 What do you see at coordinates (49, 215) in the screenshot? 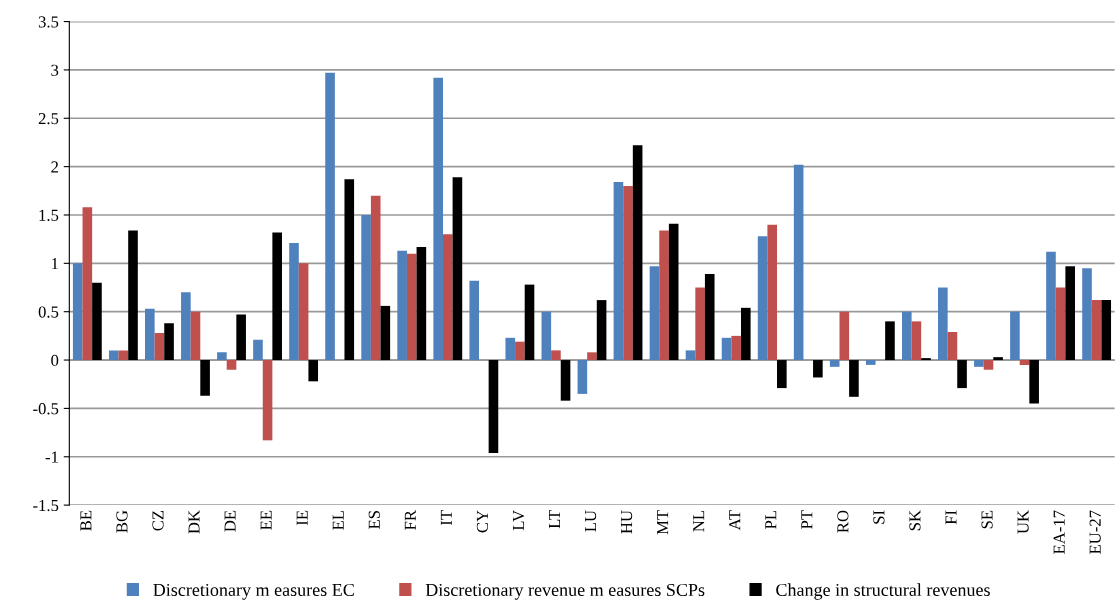
I see `y-tick-label: 1.5` at bounding box center [49, 215].